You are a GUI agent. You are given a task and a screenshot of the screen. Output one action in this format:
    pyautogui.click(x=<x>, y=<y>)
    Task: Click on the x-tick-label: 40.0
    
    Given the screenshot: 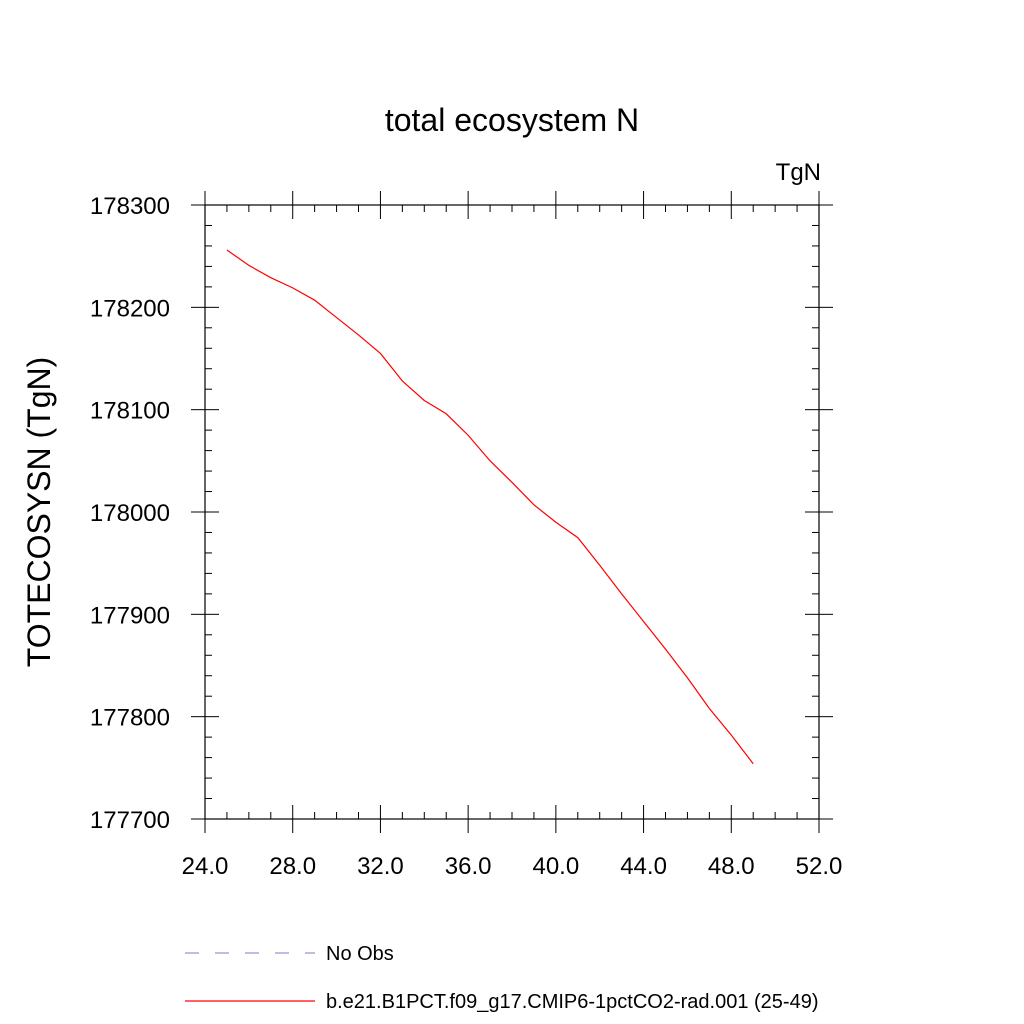 What is the action you would take?
    pyautogui.click(x=555, y=866)
    